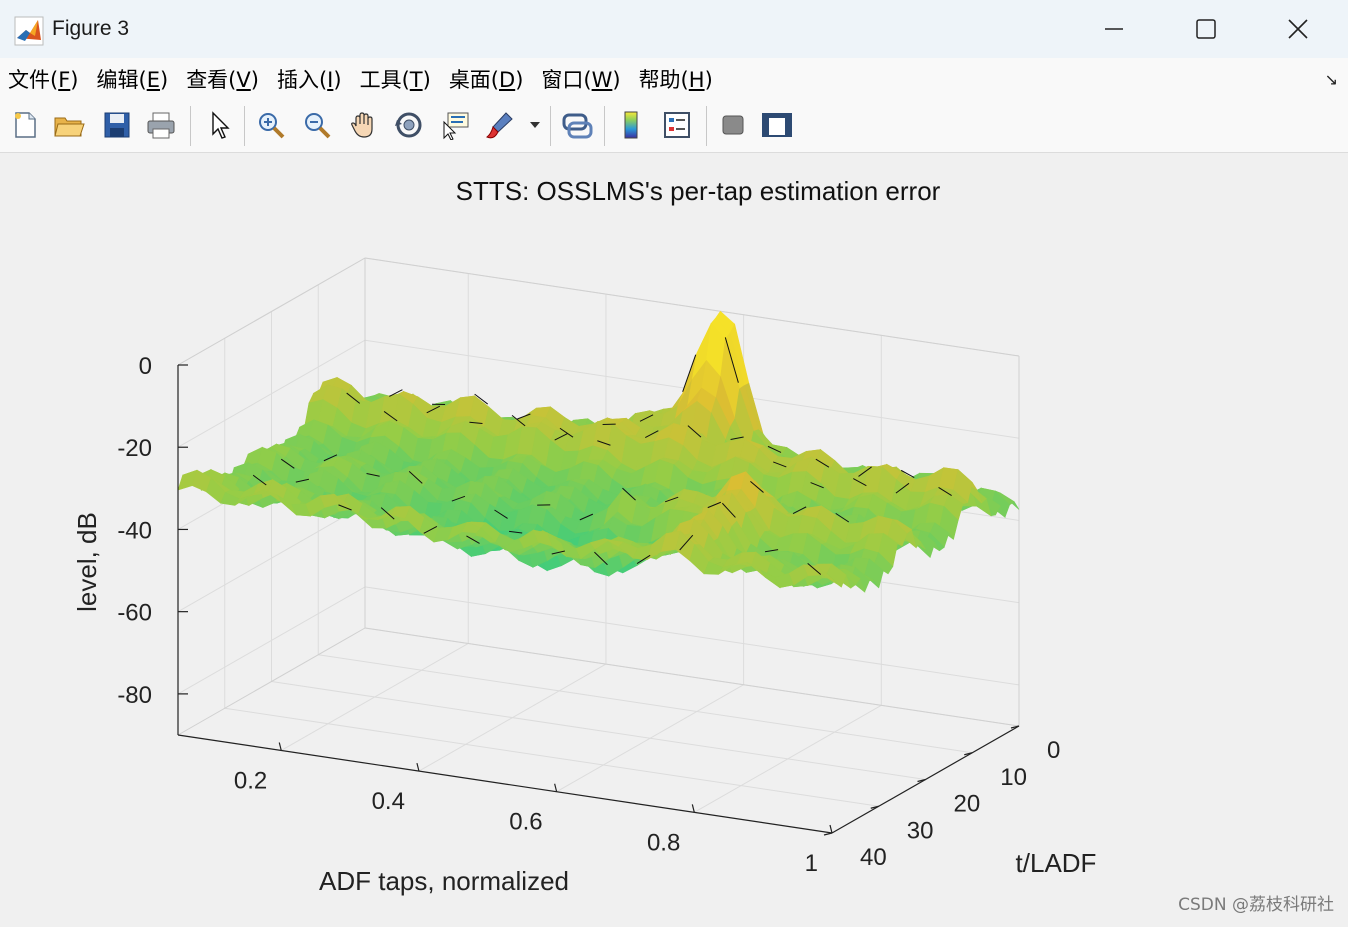 The height and width of the screenshot is (927, 1348). I want to click on menu-item-7: 帮助(H), so click(676, 79).